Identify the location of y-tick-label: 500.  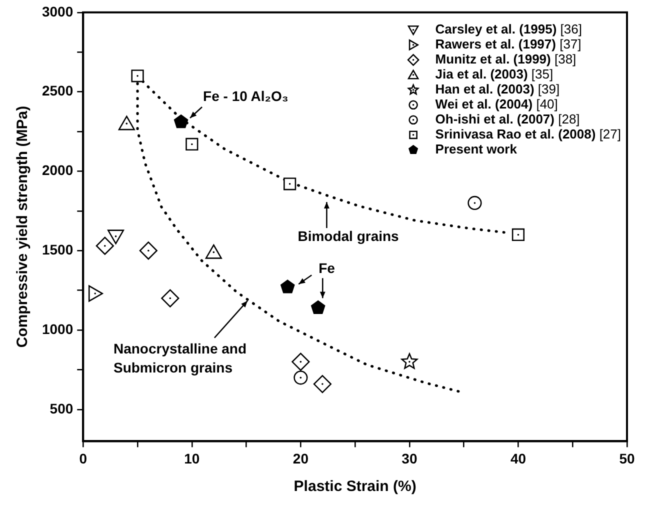
(62, 408).